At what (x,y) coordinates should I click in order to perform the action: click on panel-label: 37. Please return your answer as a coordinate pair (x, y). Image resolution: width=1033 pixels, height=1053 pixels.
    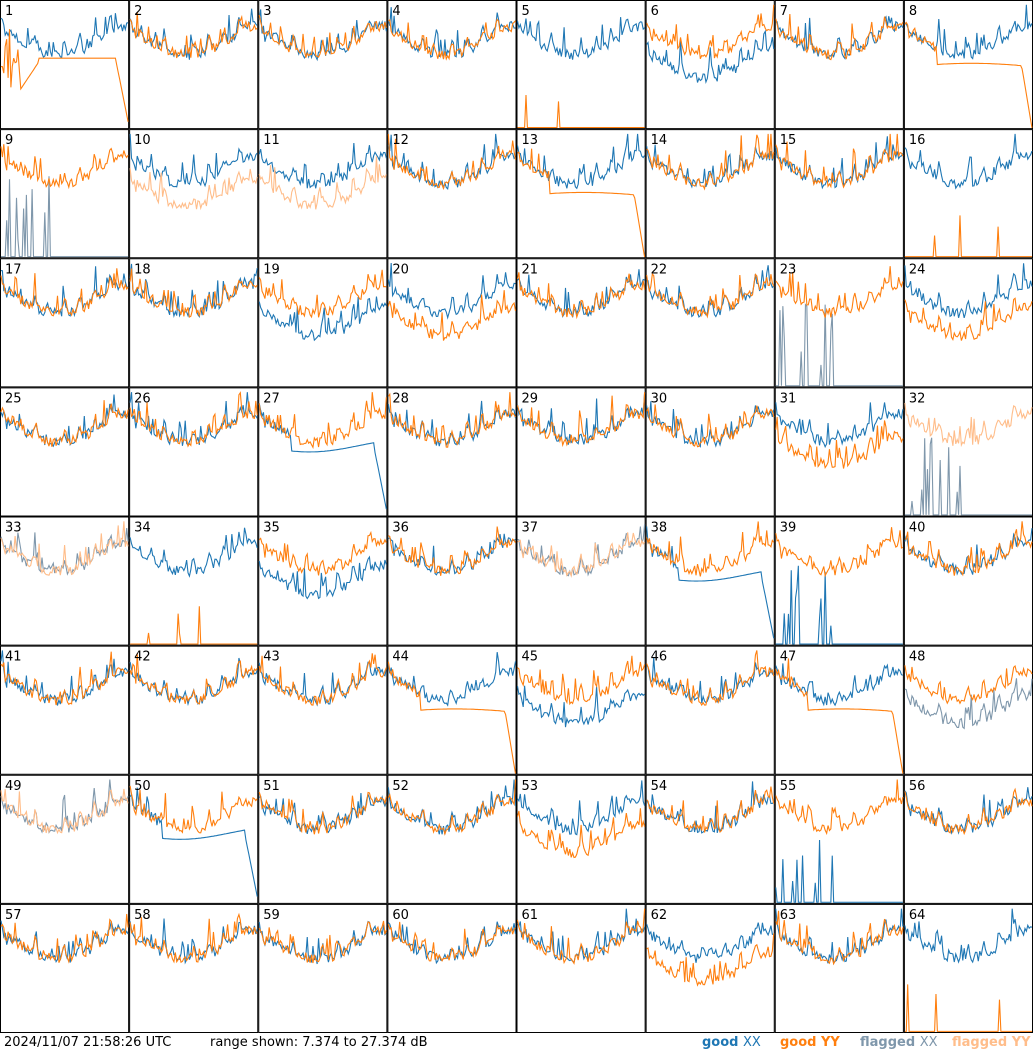
    Looking at the image, I should click on (530, 528).